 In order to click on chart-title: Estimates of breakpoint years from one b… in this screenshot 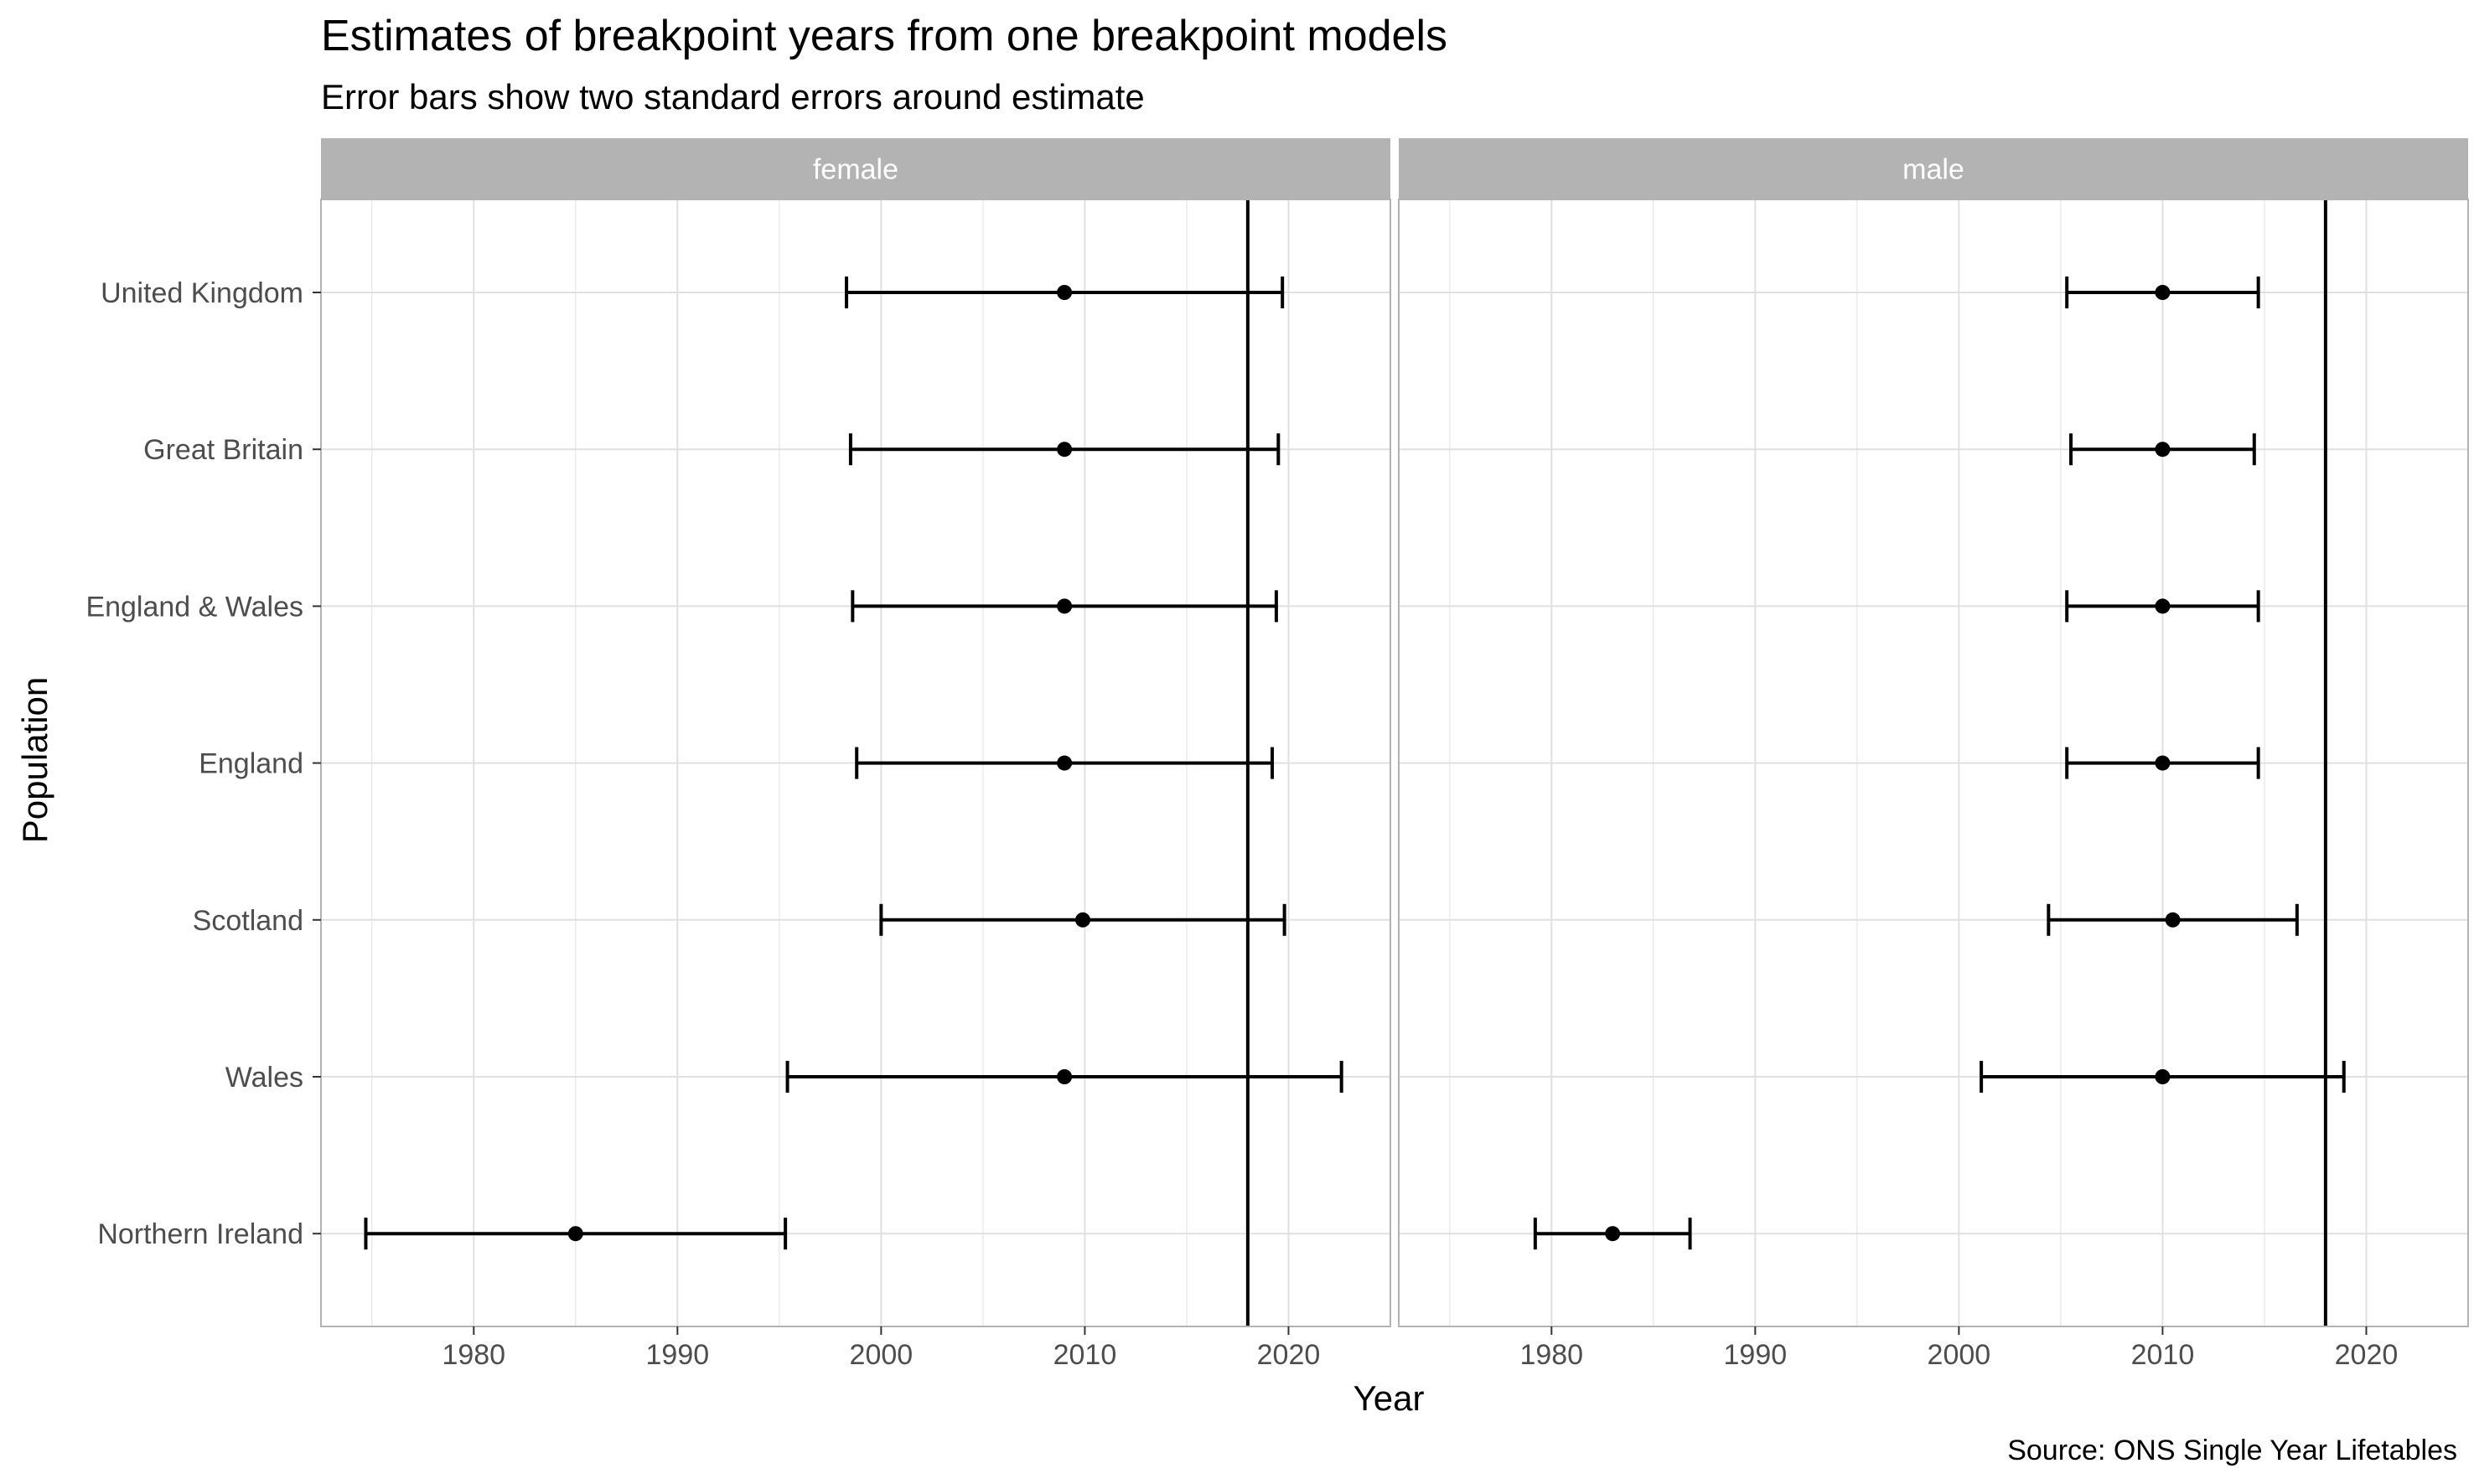, I will do `click(884, 36)`.